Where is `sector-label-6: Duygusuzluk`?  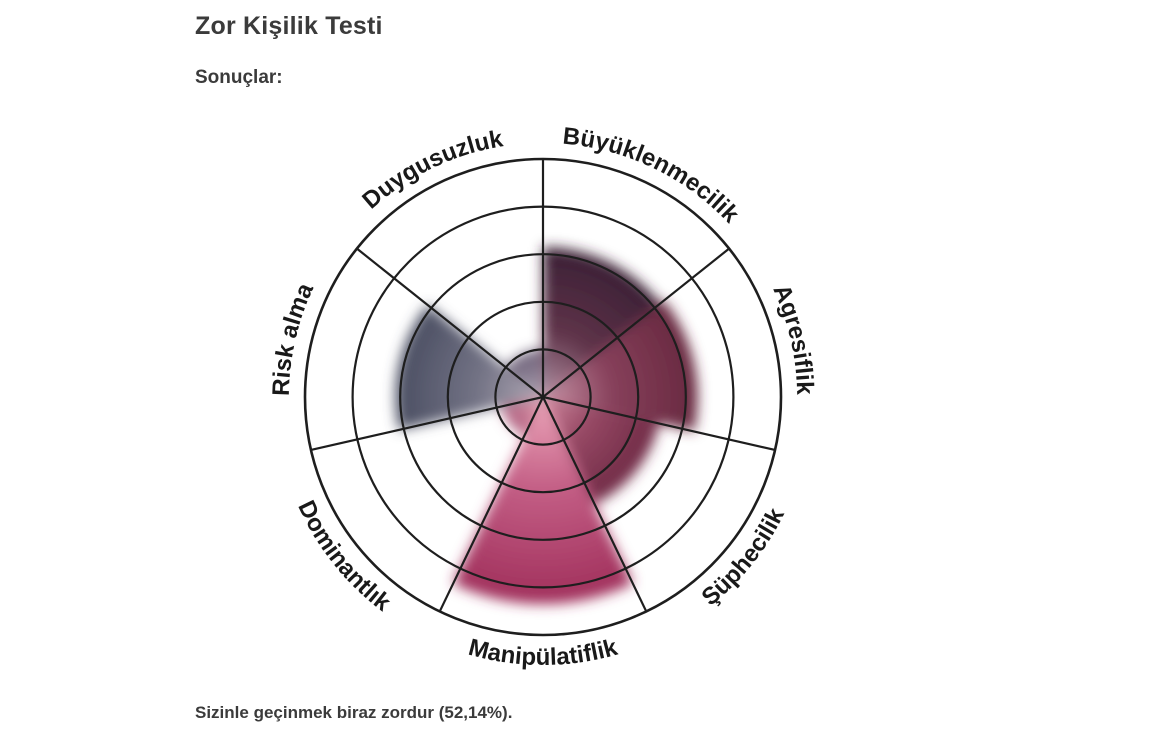 sector-label-6: Duygusuzluk is located at coordinates (431, 169).